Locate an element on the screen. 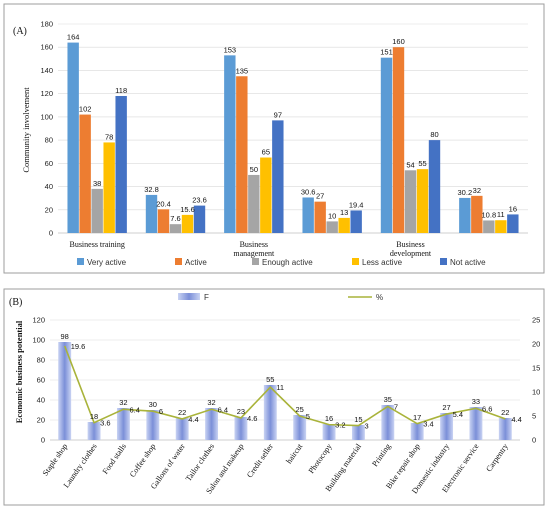 The width and height of the screenshot is (550, 509). panel-b-bar-label: 27 is located at coordinates (446, 407).